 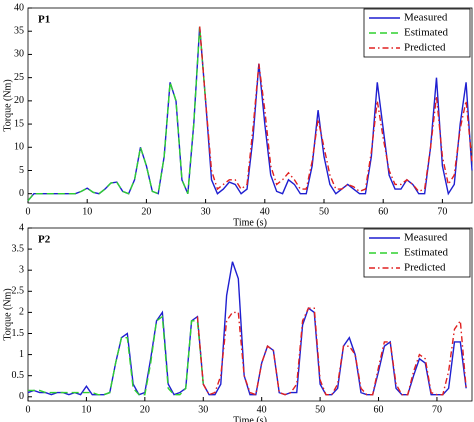 What do you see at coordinates (18, 333) in the screenshot?
I see `y-tick-label: 1.5` at bounding box center [18, 333].